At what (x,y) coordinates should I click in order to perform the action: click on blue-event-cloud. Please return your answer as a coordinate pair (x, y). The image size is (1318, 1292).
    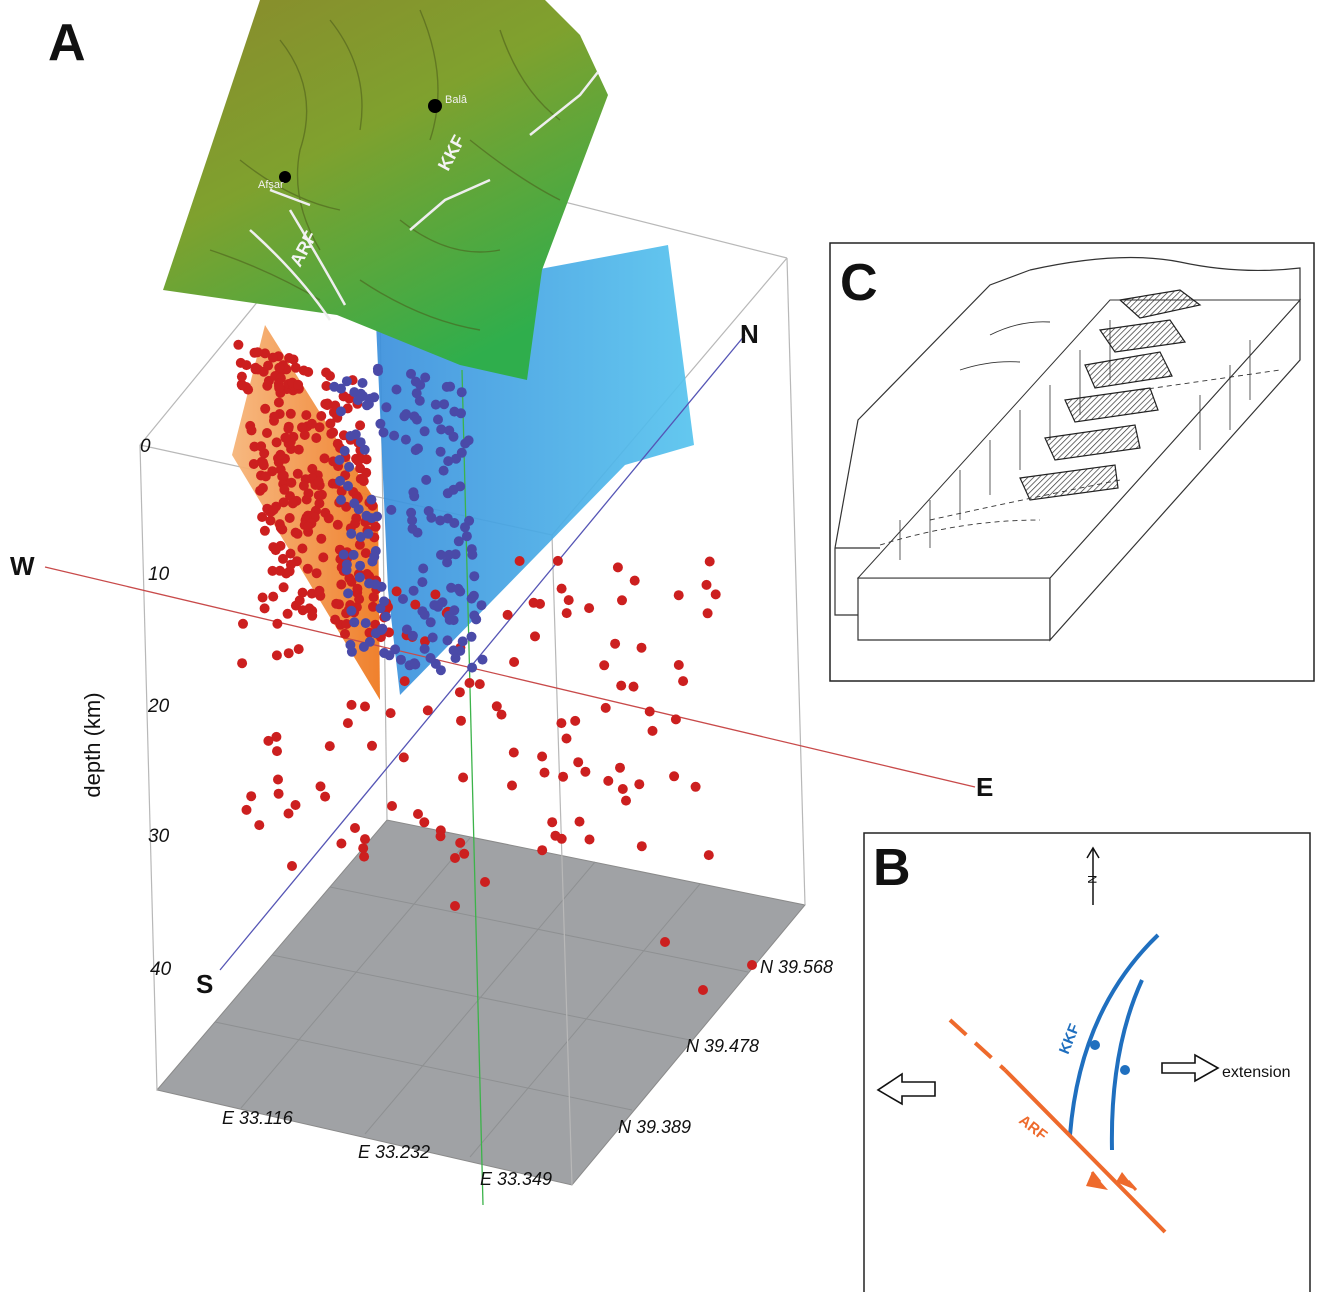
    Looking at the image, I should click on (408, 519).